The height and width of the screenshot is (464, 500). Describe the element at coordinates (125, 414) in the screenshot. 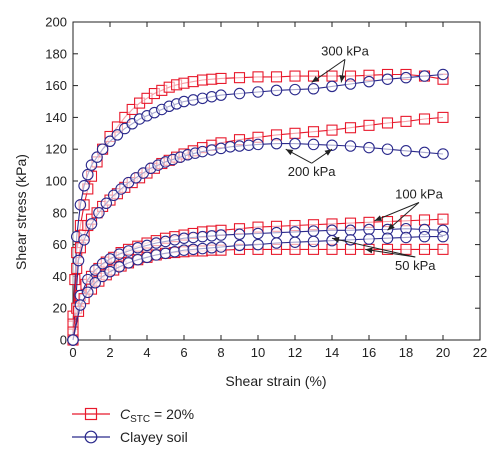

I see `legend-label-stc-main: C` at that location.